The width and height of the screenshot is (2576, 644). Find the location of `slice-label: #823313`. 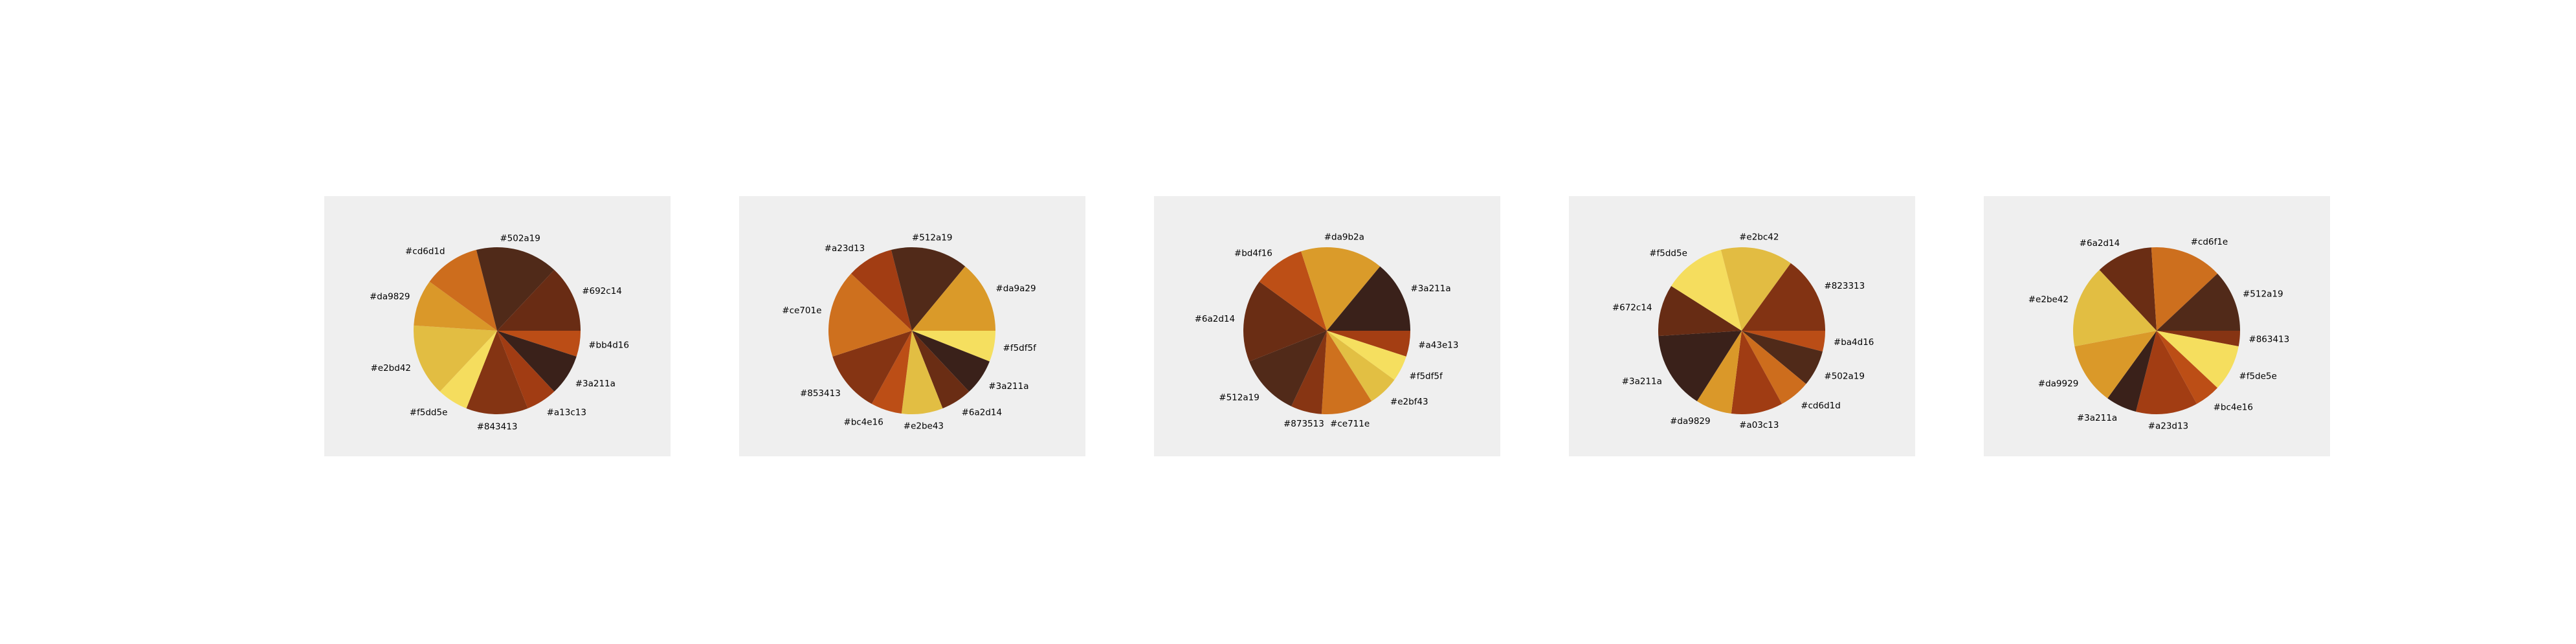

slice-label: #823313 is located at coordinates (1844, 286).